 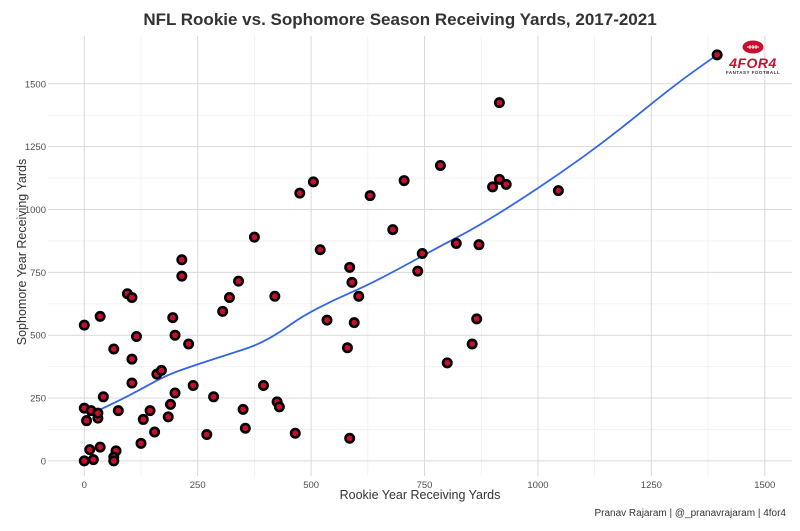 I want to click on x-tick-label: 750, so click(x=425, y=485).